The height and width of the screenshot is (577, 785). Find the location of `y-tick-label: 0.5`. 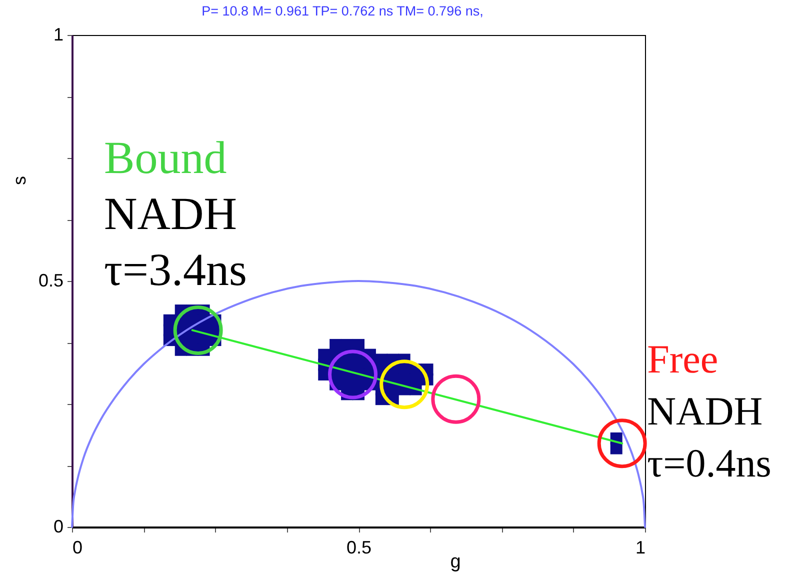

y-tick-label: 0.5 is located at coordinates (51, 280).